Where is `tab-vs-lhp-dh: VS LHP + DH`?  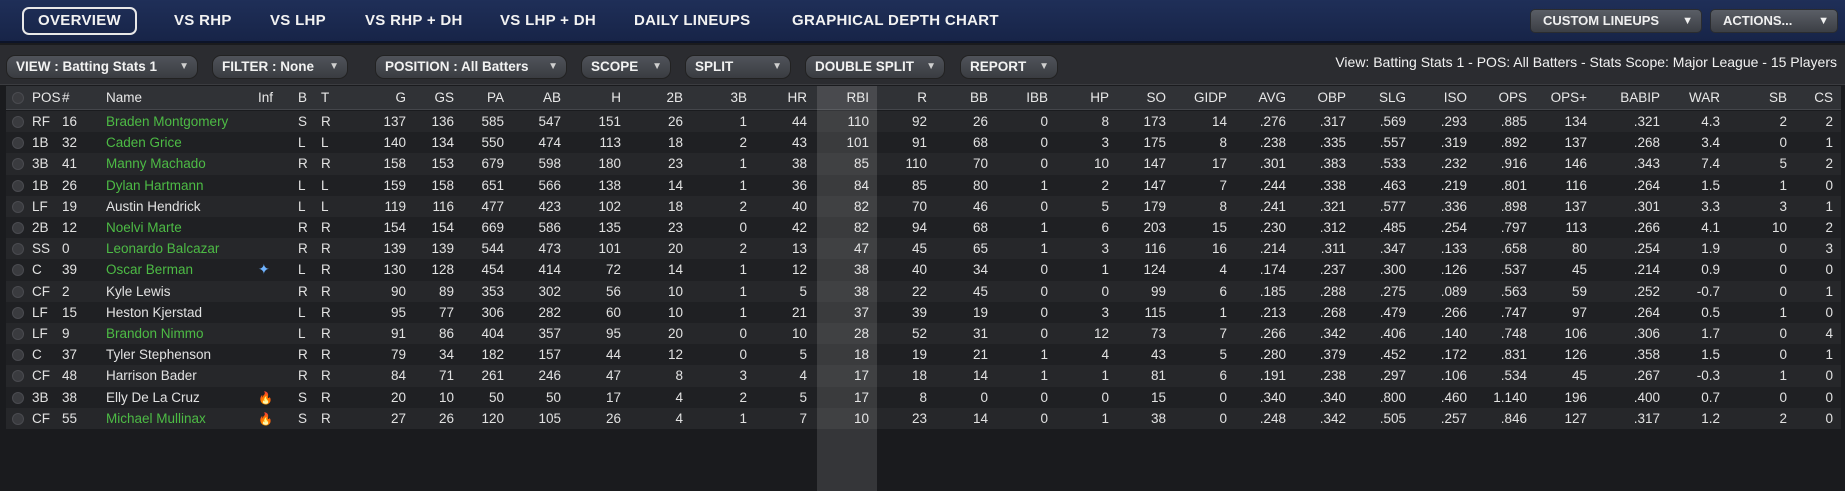 tab-vs-lhp-dh: VS LHP + DH is located at coordinates (548, 20).